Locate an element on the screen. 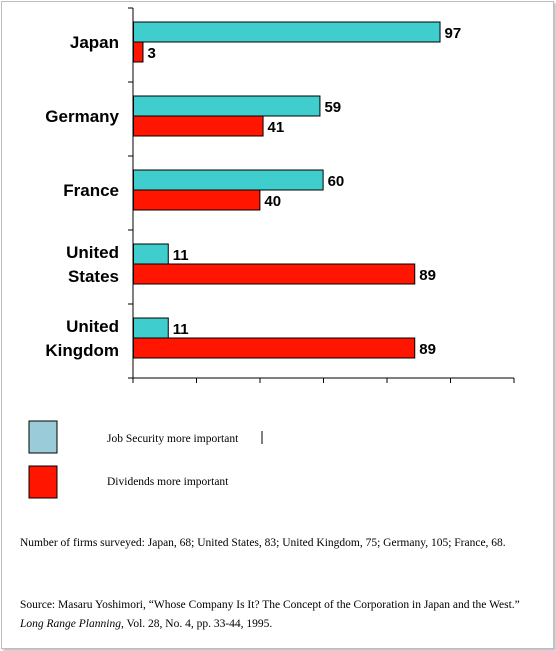 This screenshot has height=651, width=556. legend-label-dividends: Dividends more important is located at coordinates (168, 482).